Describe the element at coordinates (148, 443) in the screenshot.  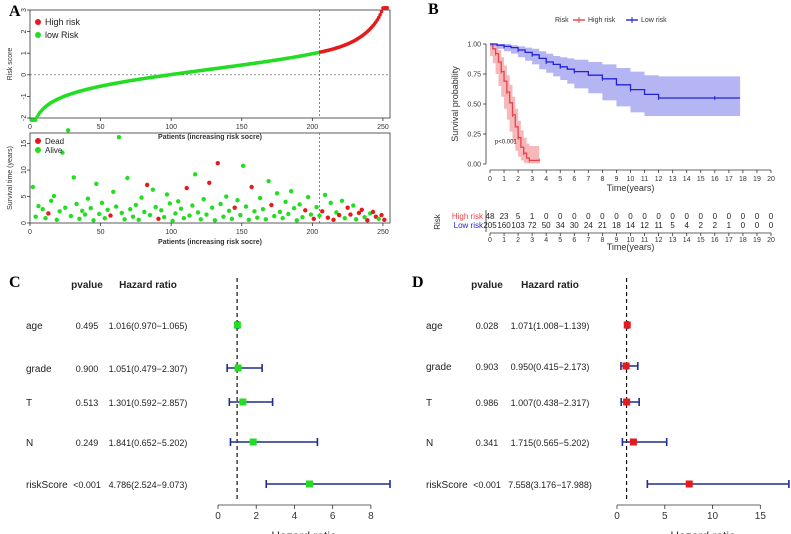
I see `hazard-ratio-text: 1.841(0.652−5.202)` at that location.